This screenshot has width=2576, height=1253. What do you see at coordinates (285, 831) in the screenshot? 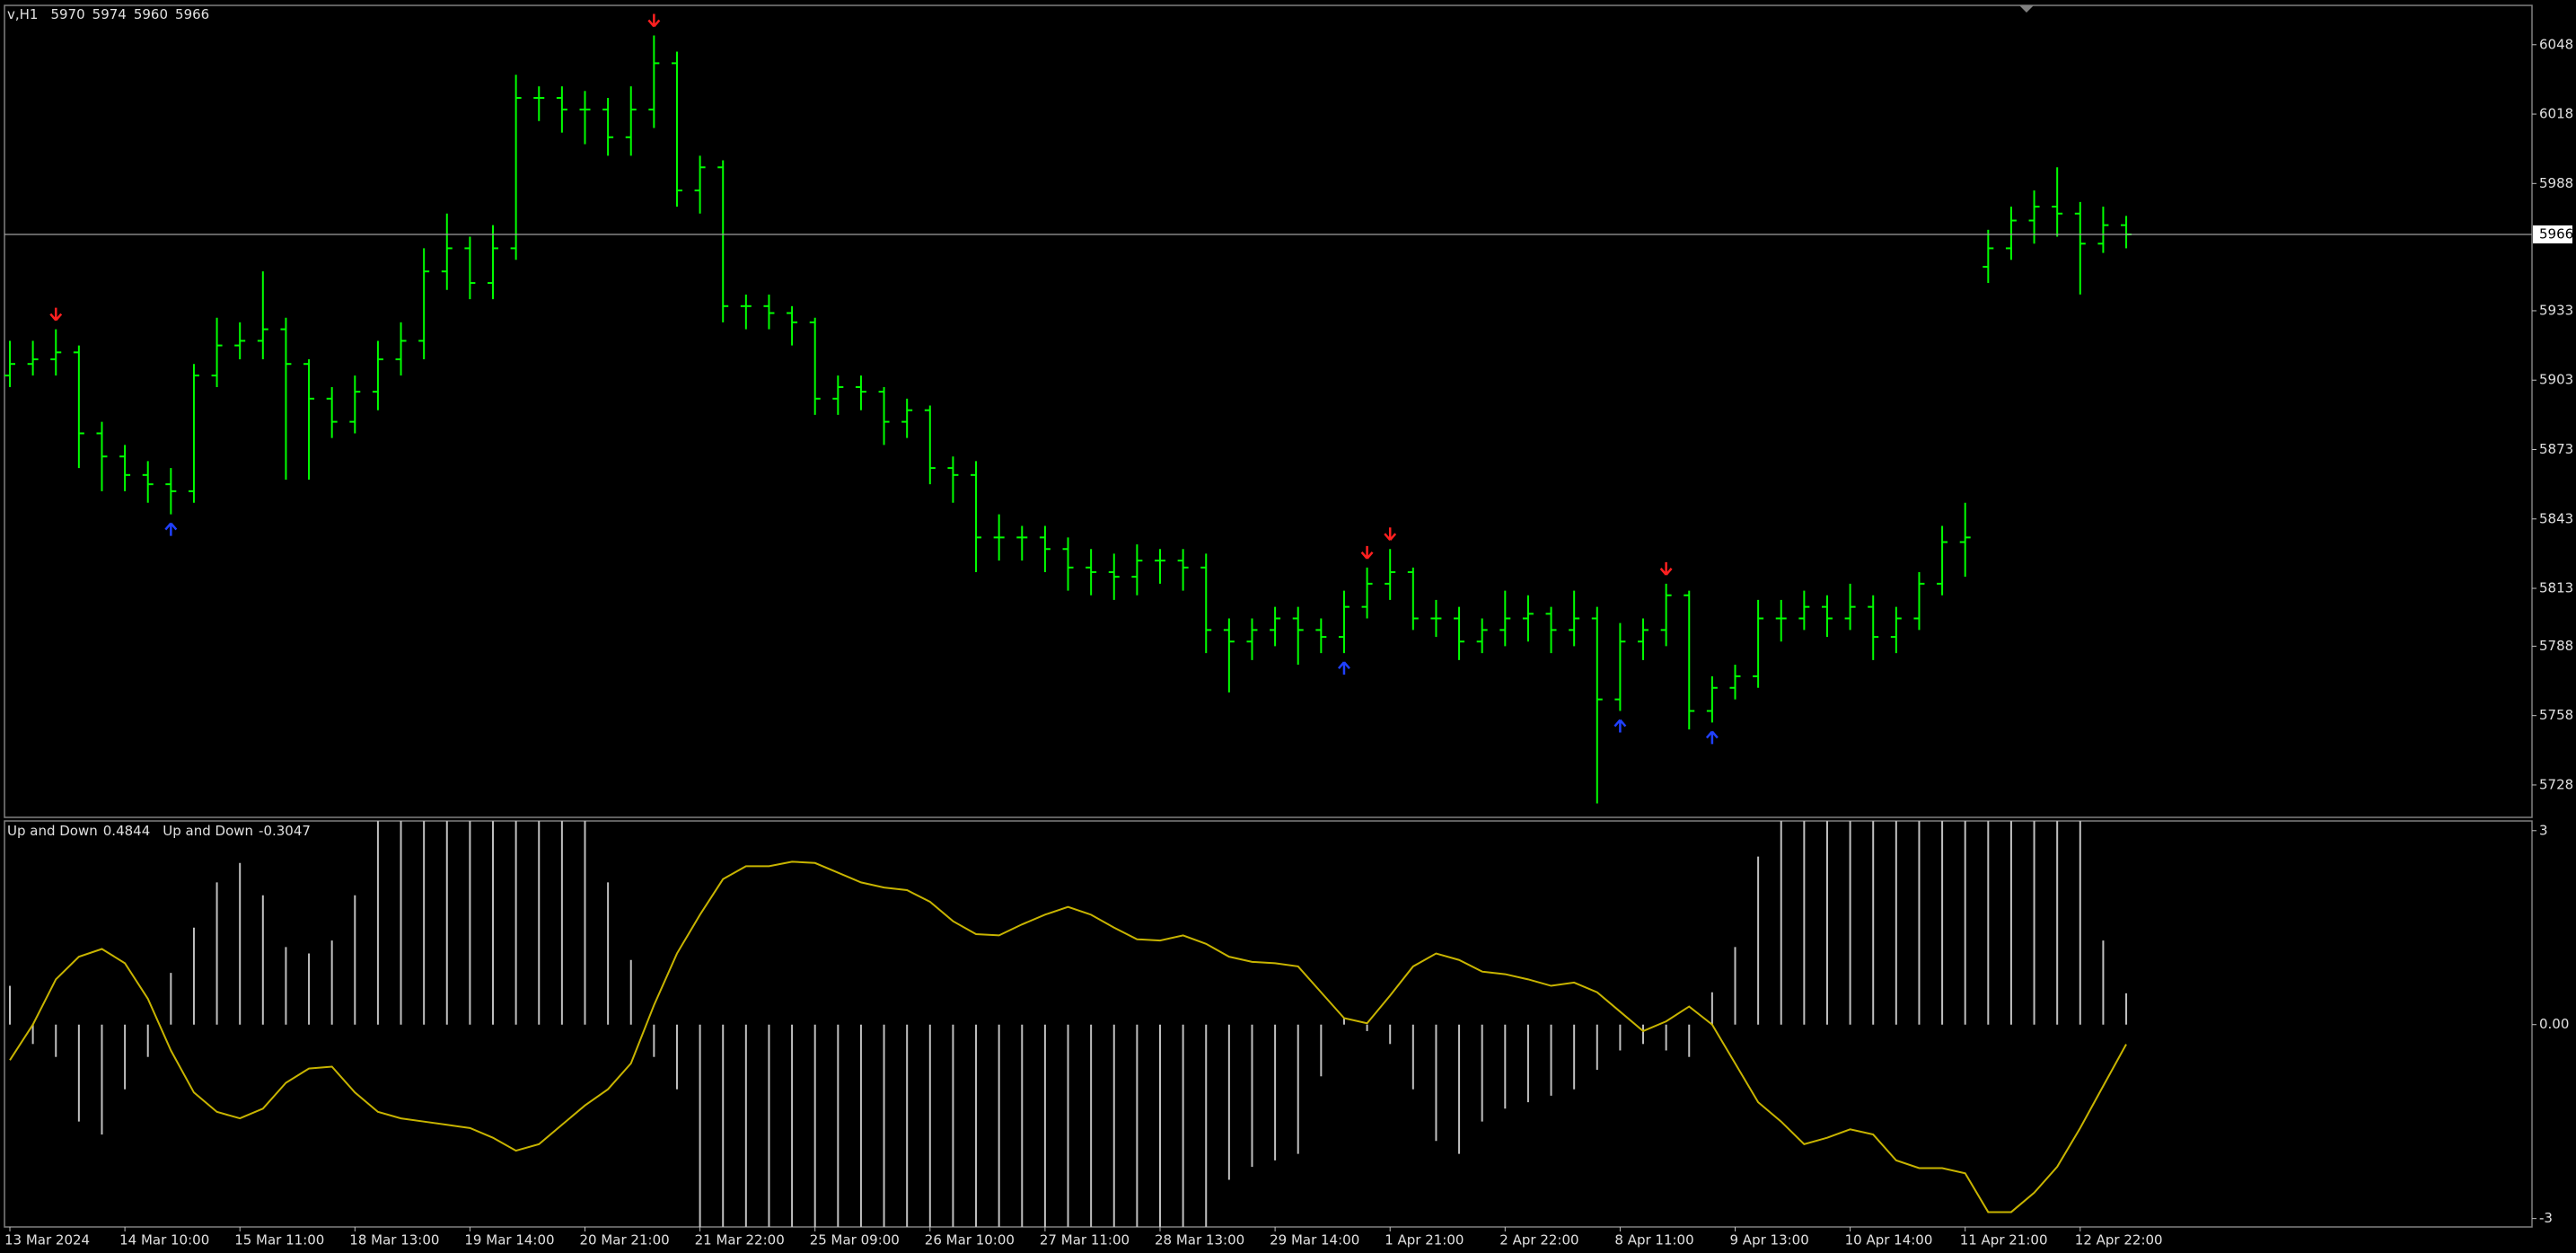
I see `indicator-value: -0.3047` at bounding box center [285, 831].